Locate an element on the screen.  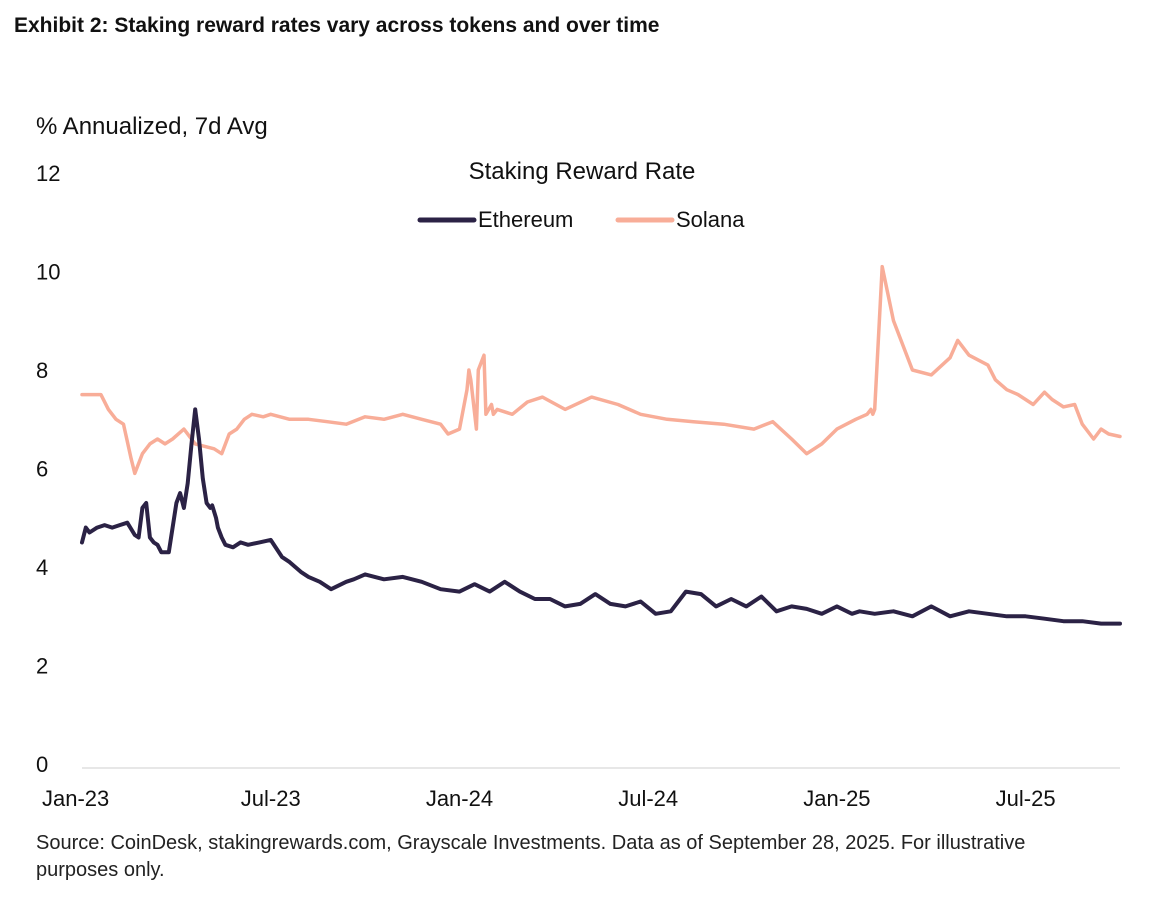
y-tick-label: 10 is located at coordinates (48, 272).